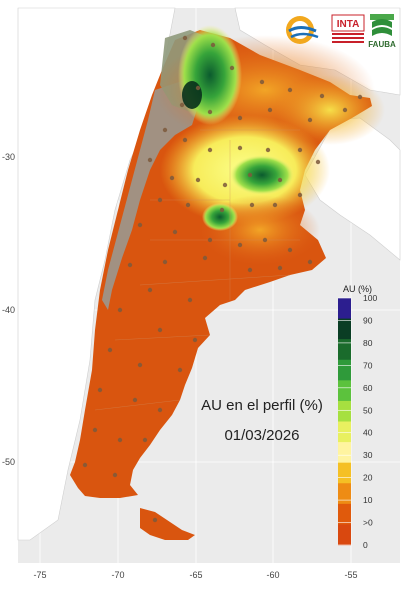 This screenshot has height=595, width=403. What do you see at coordinates (370, 298) in the screenshot?
I see `legend-tick-label: 100` at bounding box center [370, 298].